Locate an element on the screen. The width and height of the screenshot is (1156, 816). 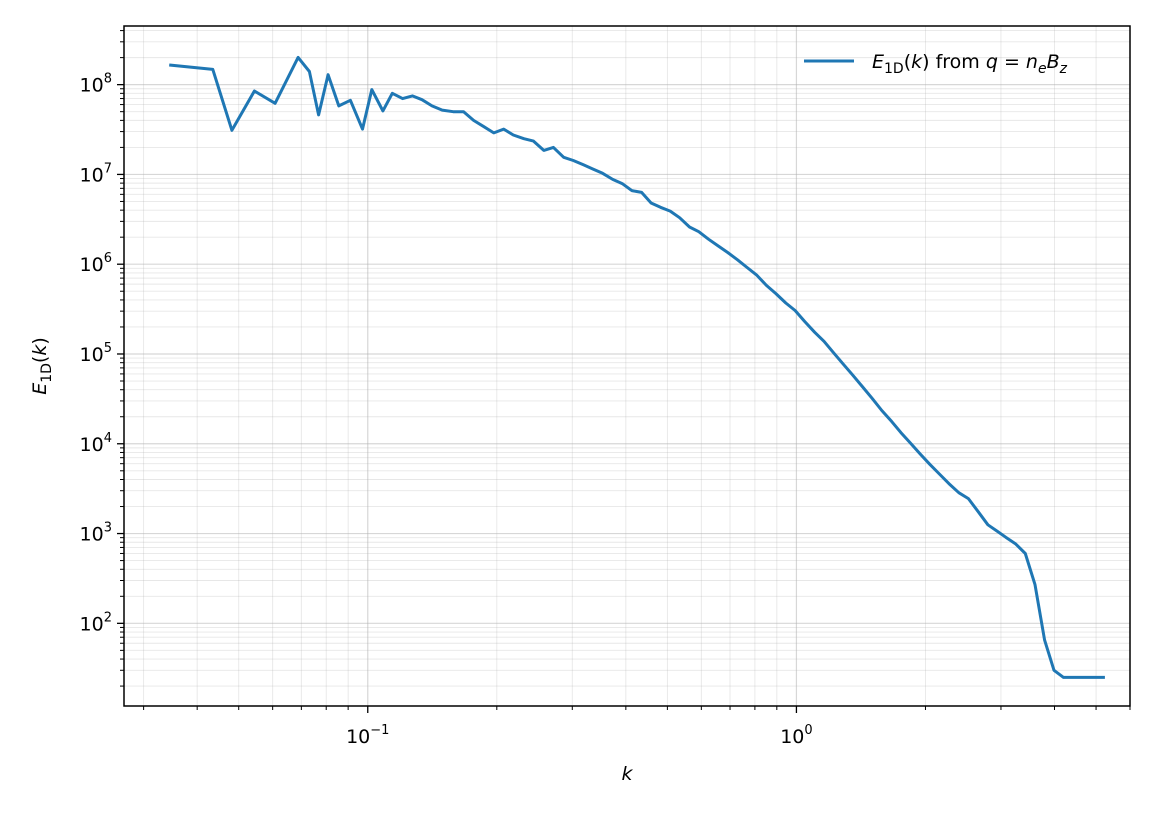
legend-label: E1D(k) from q = neBz is located at coordinates (970, 64).